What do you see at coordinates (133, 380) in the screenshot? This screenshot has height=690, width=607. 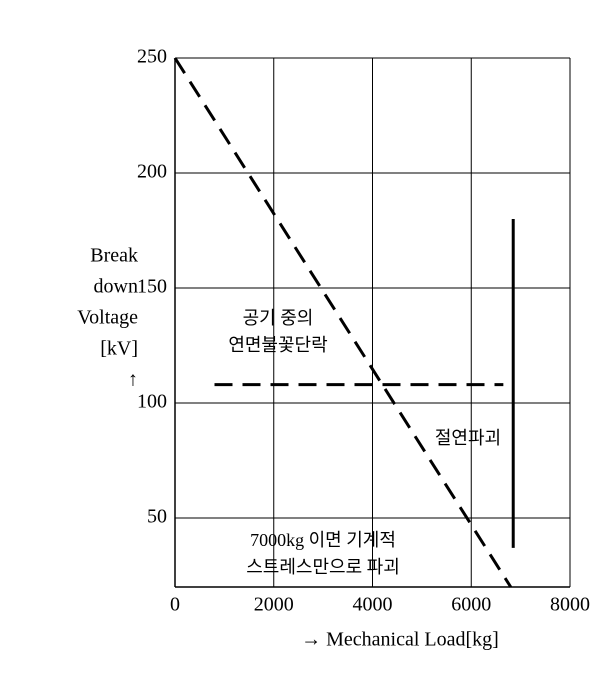 I see `y-axis-label: ↑` at bounding box center [133, 380].